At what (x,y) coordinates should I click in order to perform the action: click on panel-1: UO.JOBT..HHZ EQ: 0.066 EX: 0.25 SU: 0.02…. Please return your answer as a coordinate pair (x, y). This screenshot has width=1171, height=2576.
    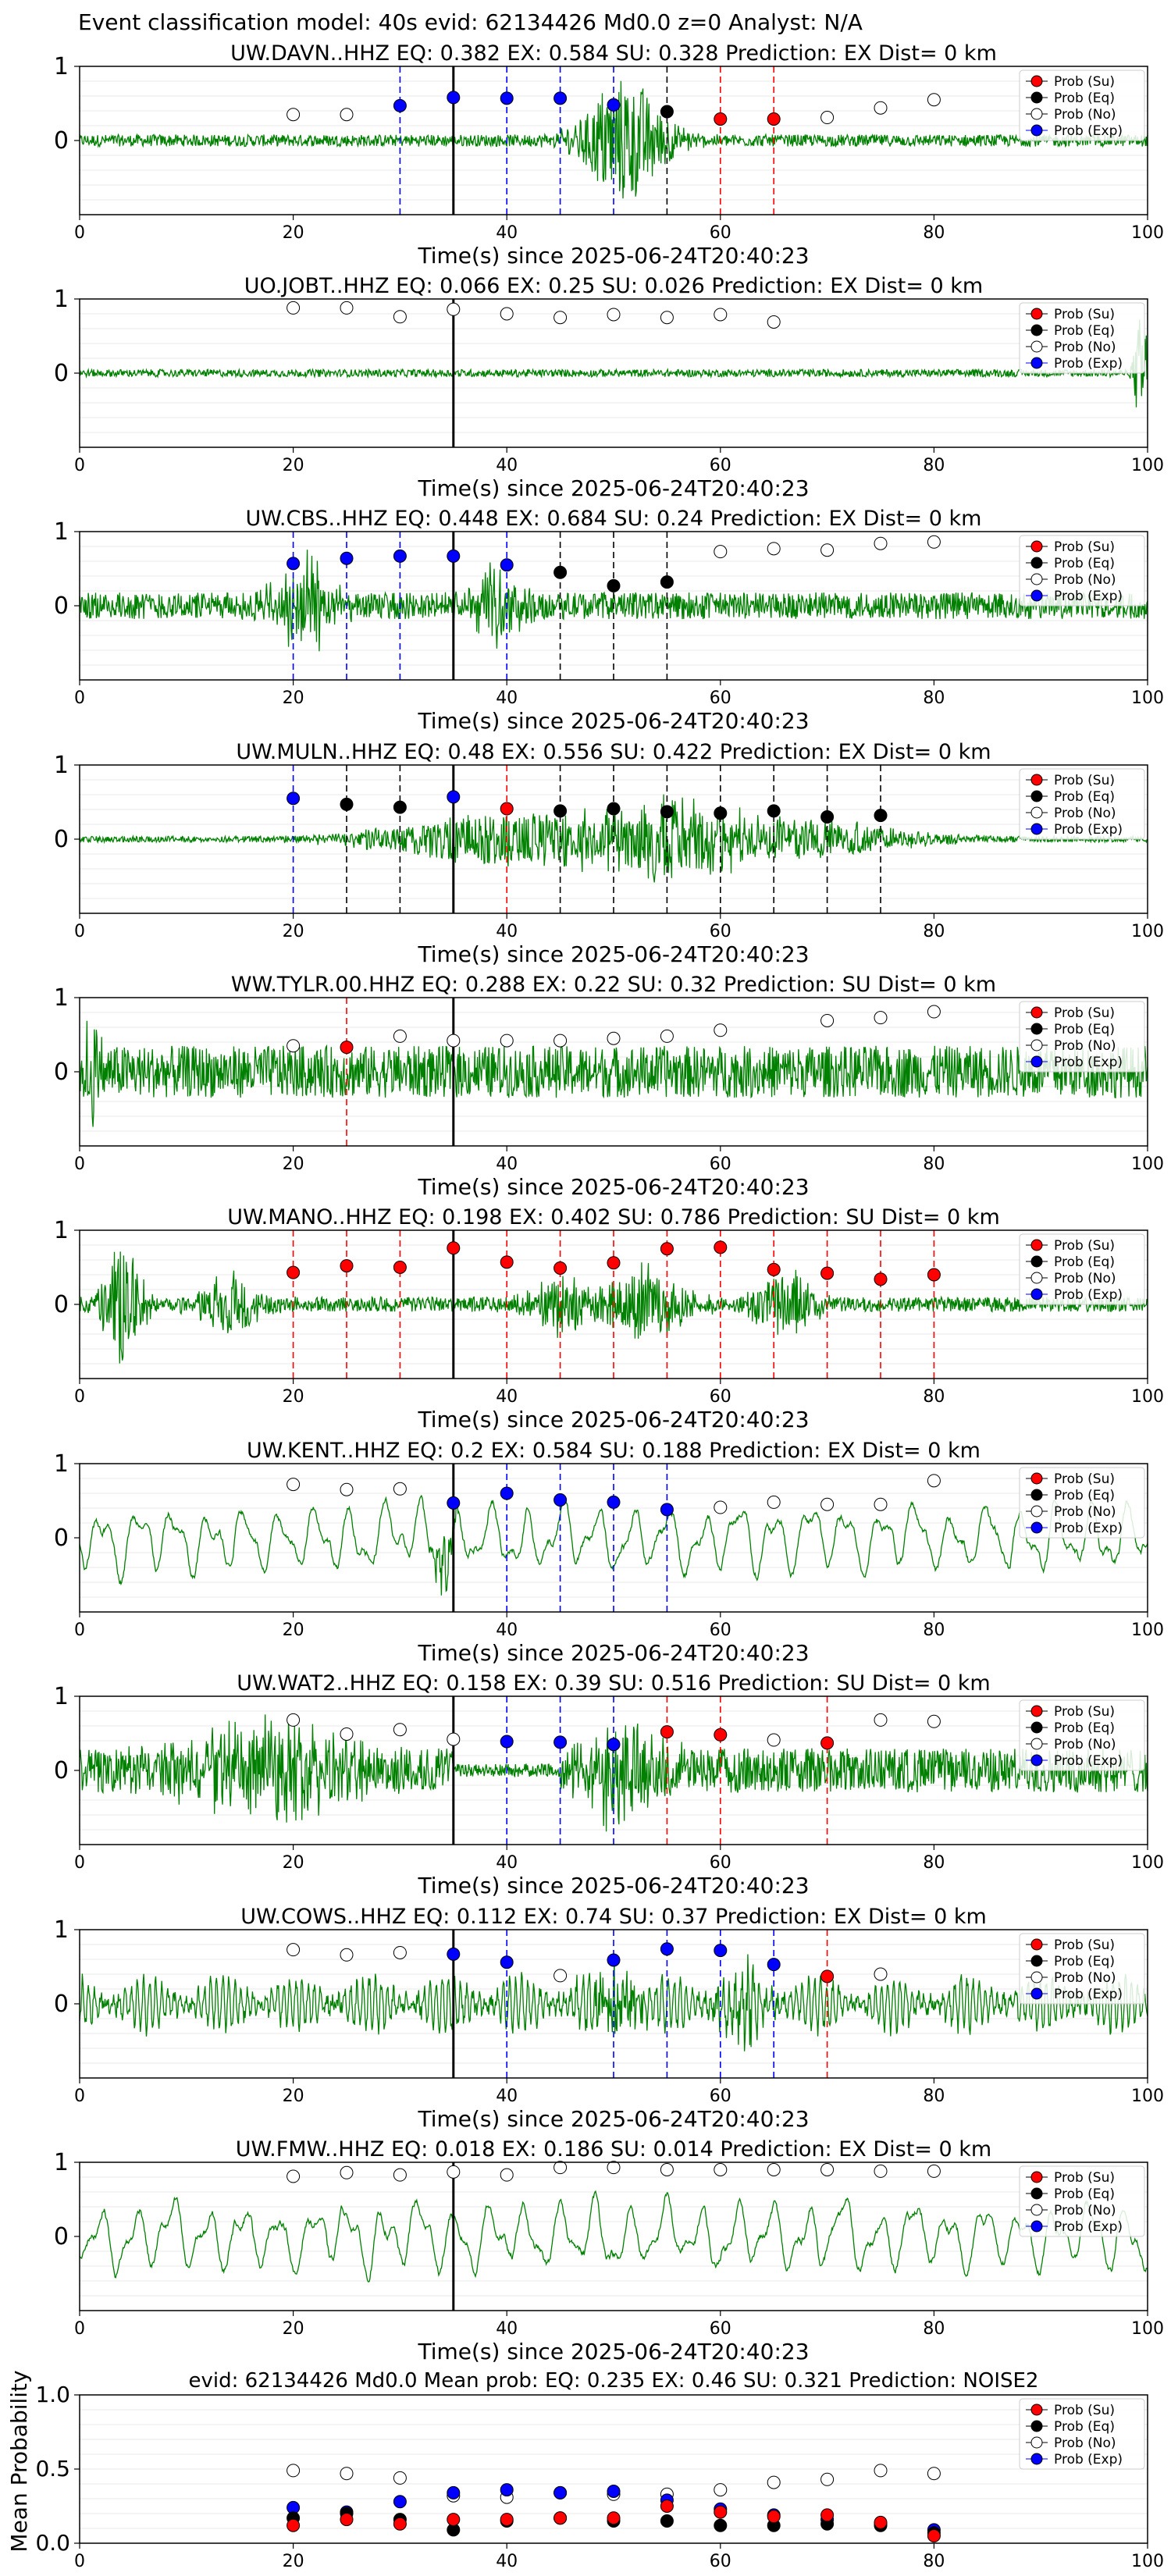
    Looking at the image, I should click on (609, 387).